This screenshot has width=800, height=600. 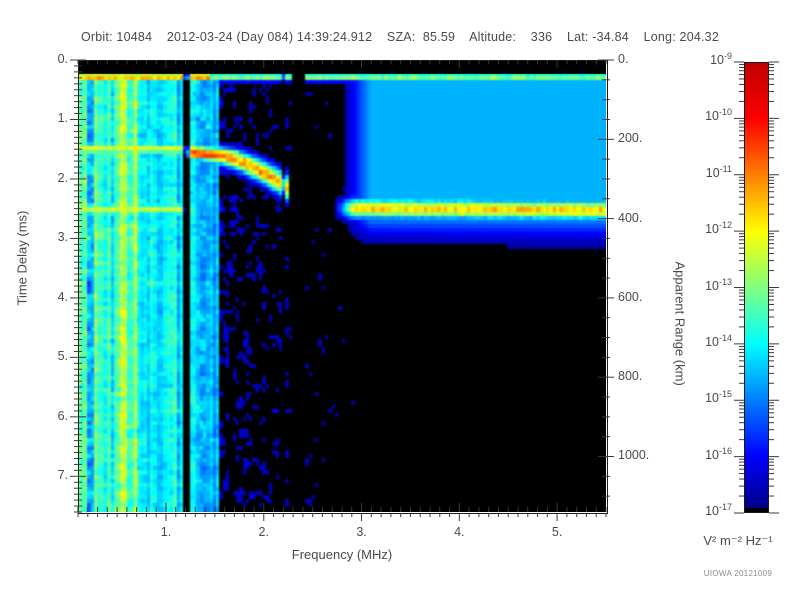 I want to click on colorbar-tick-label: 10-13, so click(x=718, y=284).